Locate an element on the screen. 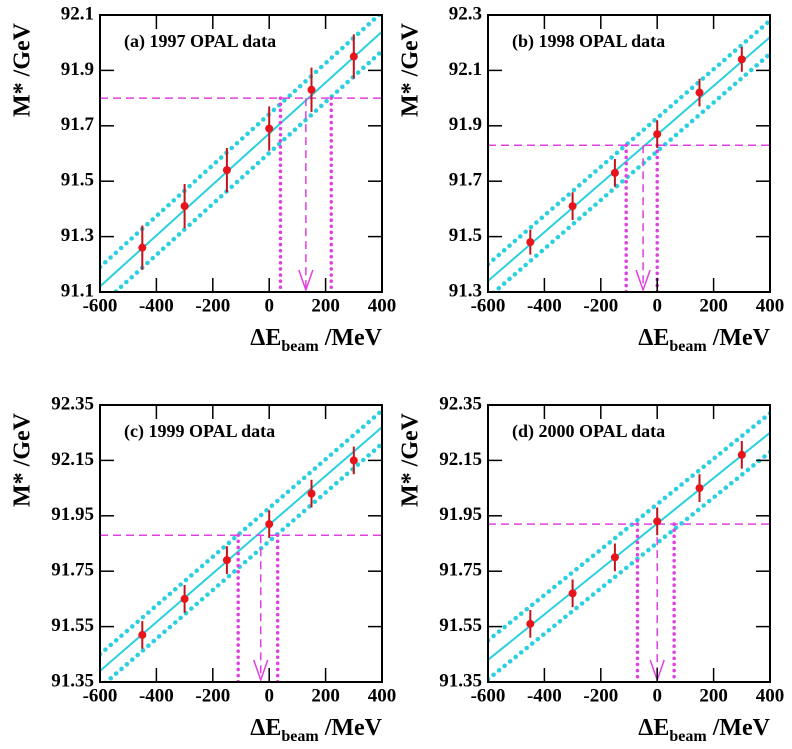  y-tick-label: 91.3 is located at coordinates (77, 235).